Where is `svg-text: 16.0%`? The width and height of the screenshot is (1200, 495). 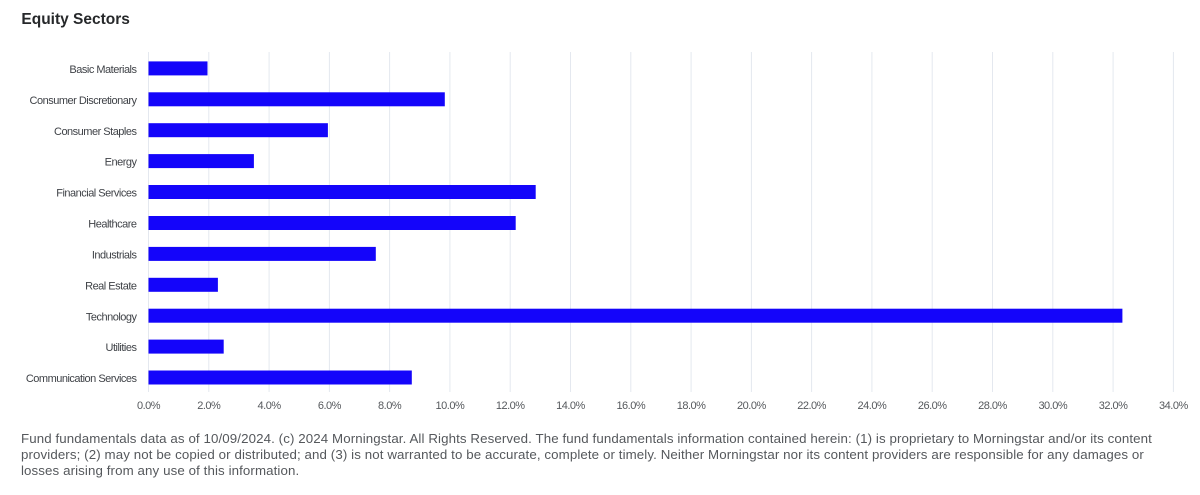
svg-text: 16.0% is located at coordinates (630, 406).